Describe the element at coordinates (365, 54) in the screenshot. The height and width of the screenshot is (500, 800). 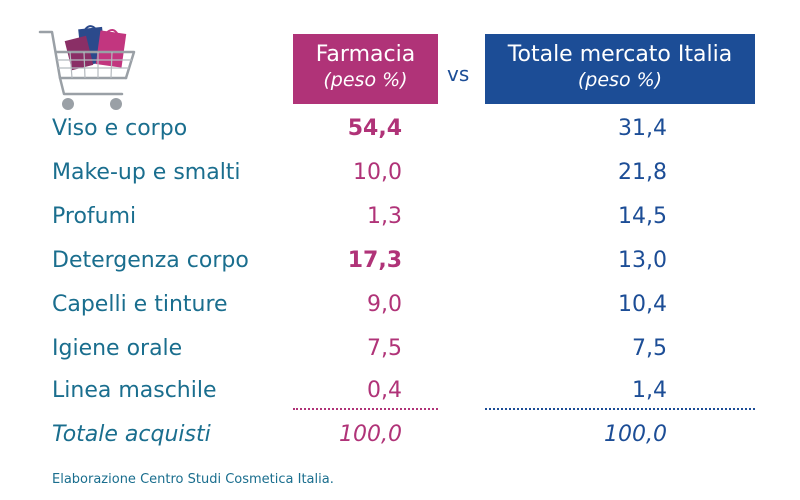
I see `pharmacy-header-title: Farmacia` at that location.